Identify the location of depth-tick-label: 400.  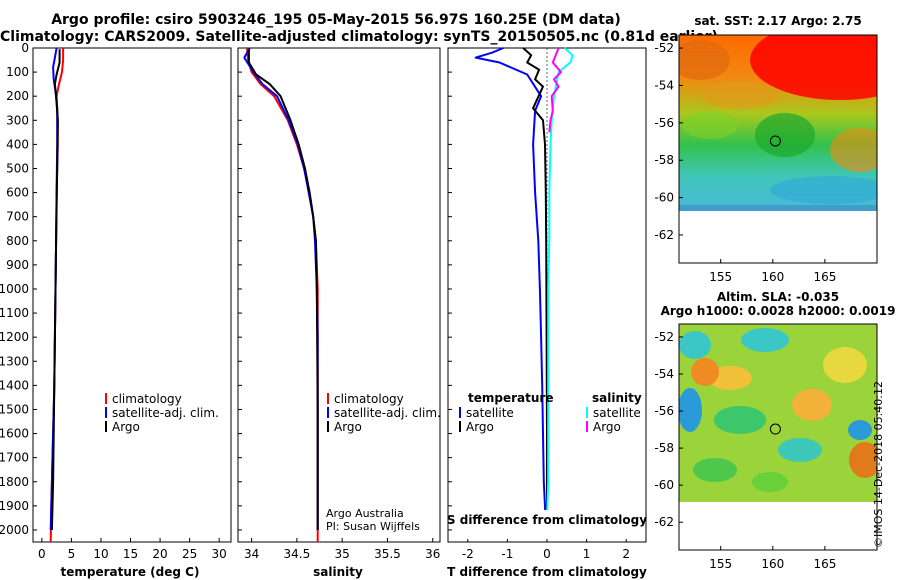
(17, 144).